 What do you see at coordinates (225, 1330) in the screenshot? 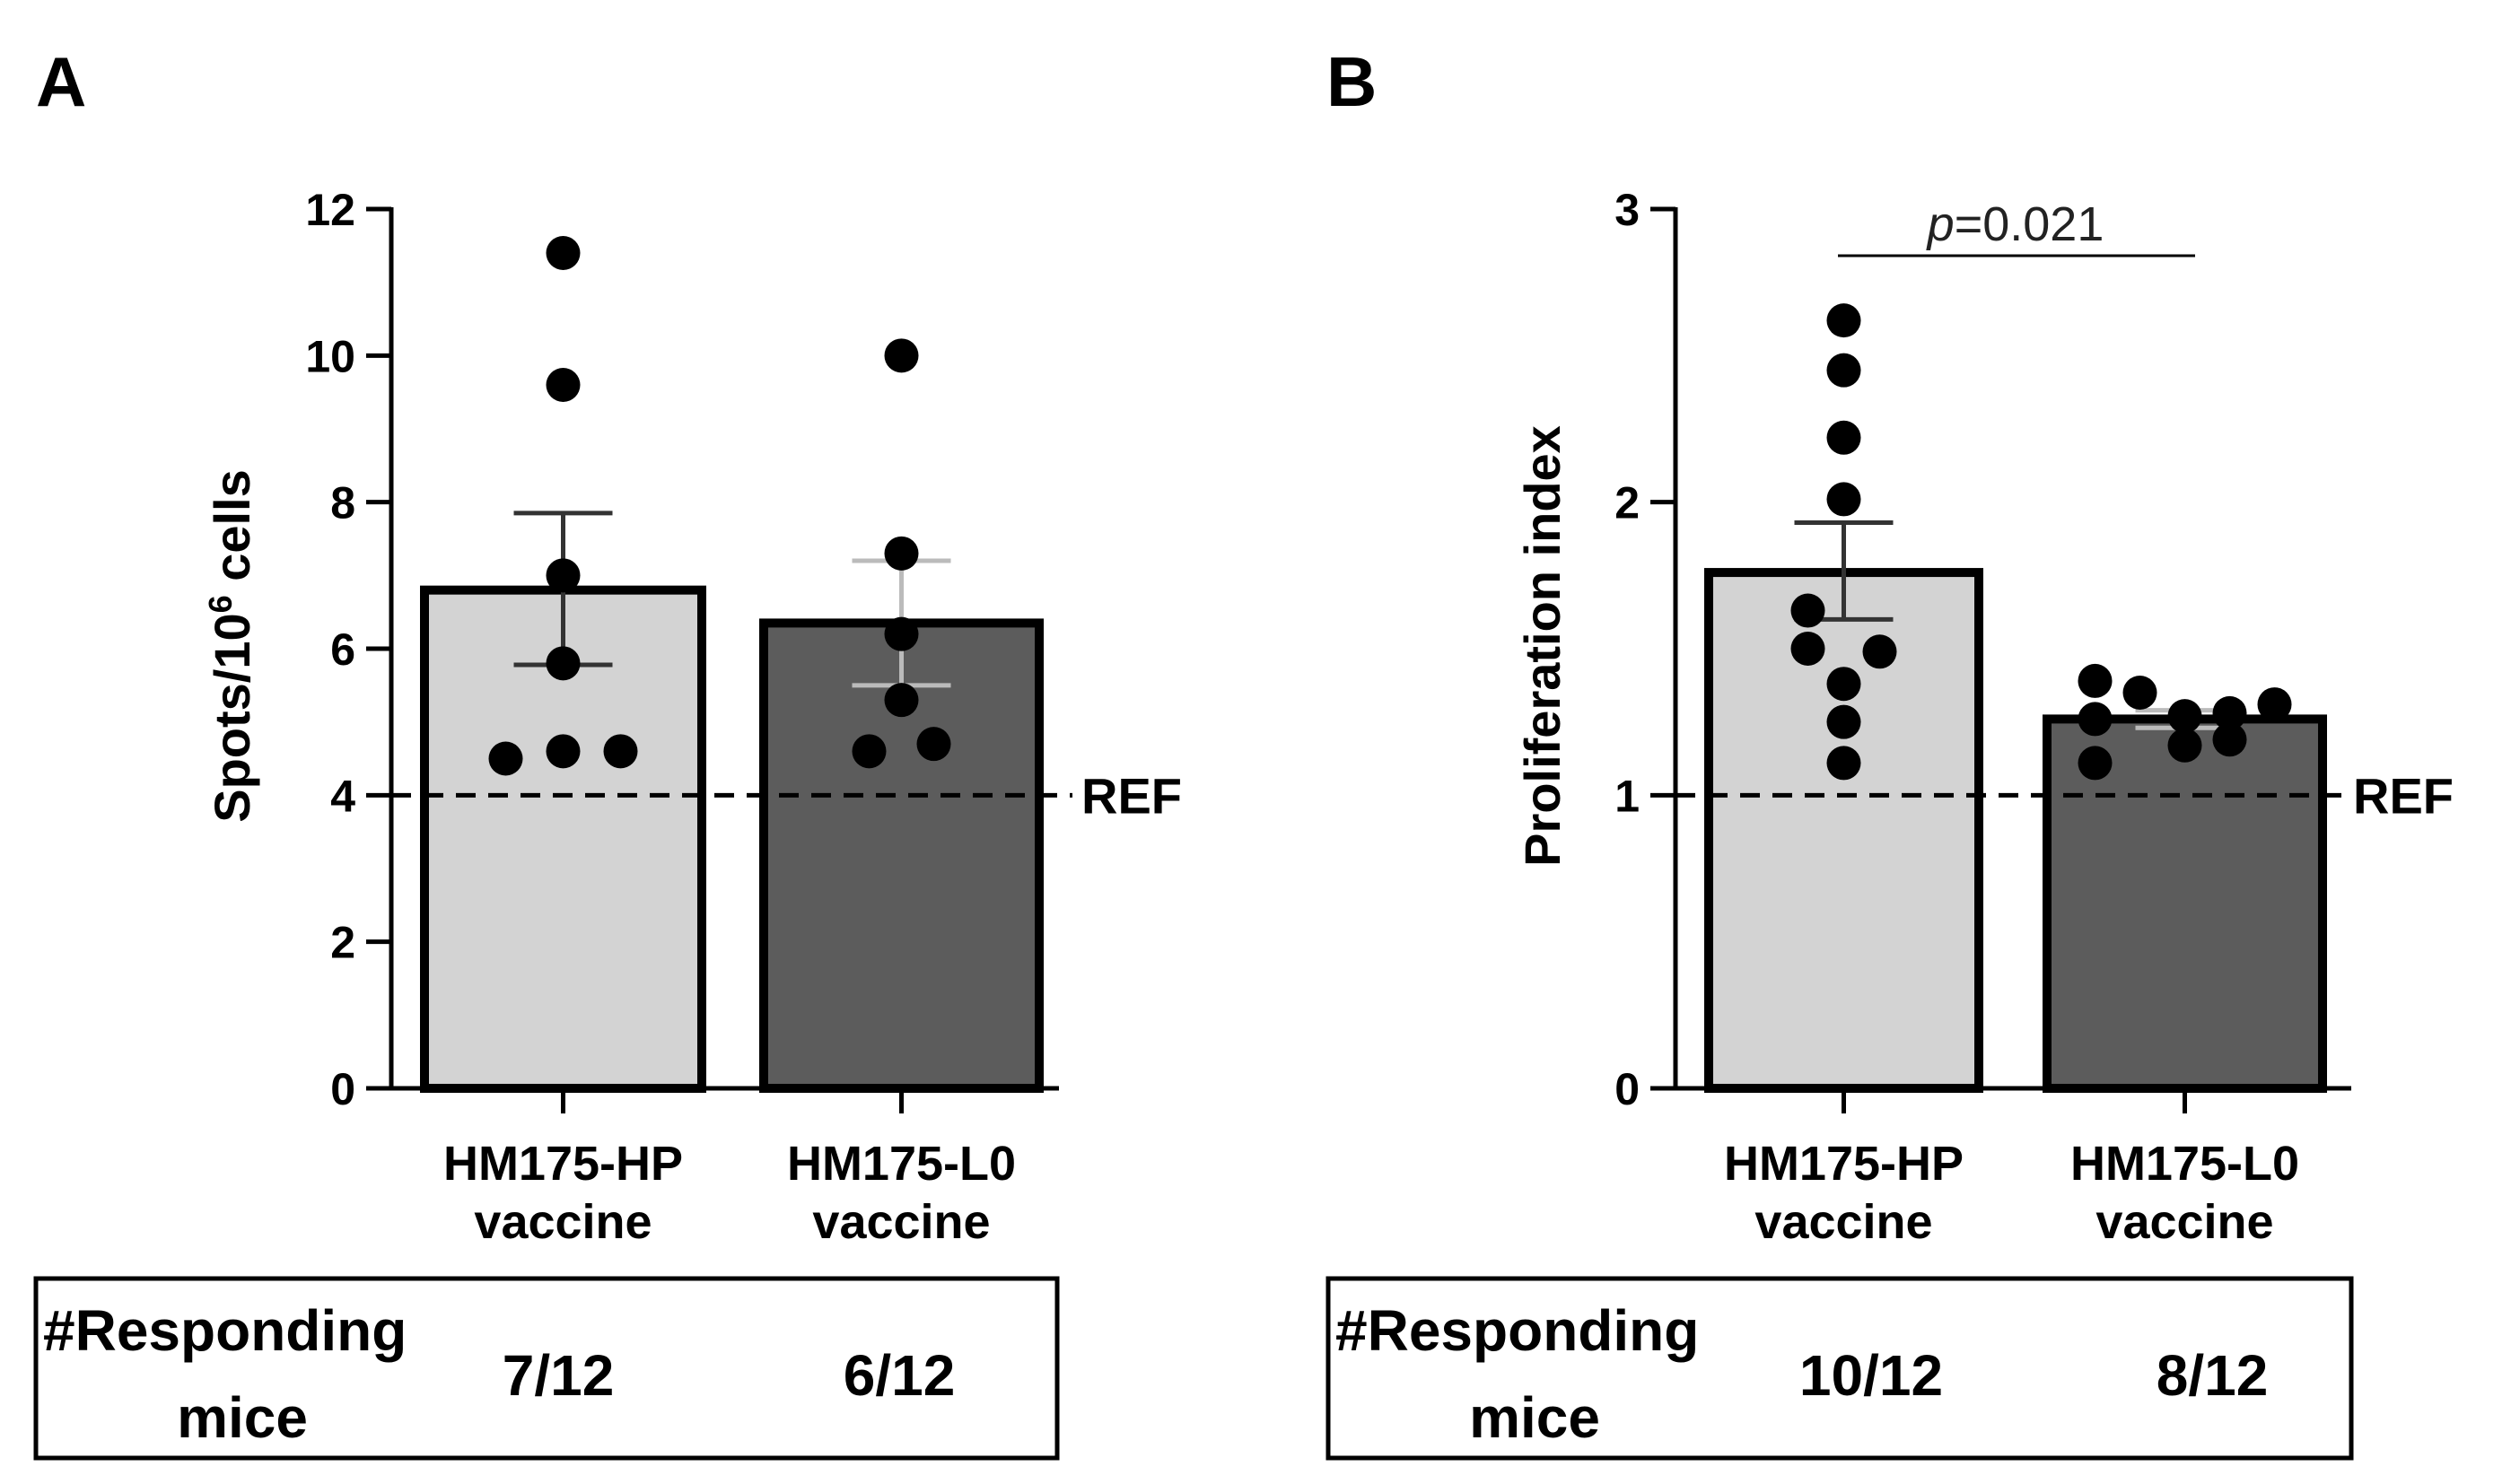
I see `panel-a-table-label-line1: #Responding` at bounding box center [225, 1330].